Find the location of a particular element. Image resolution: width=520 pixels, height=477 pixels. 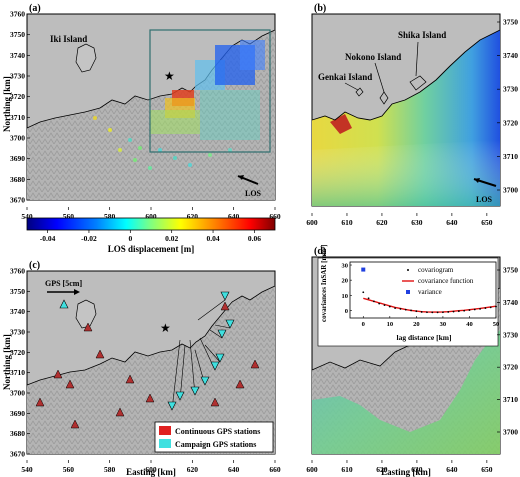

panel-c-iki-island is located at coordinates (86, 314).